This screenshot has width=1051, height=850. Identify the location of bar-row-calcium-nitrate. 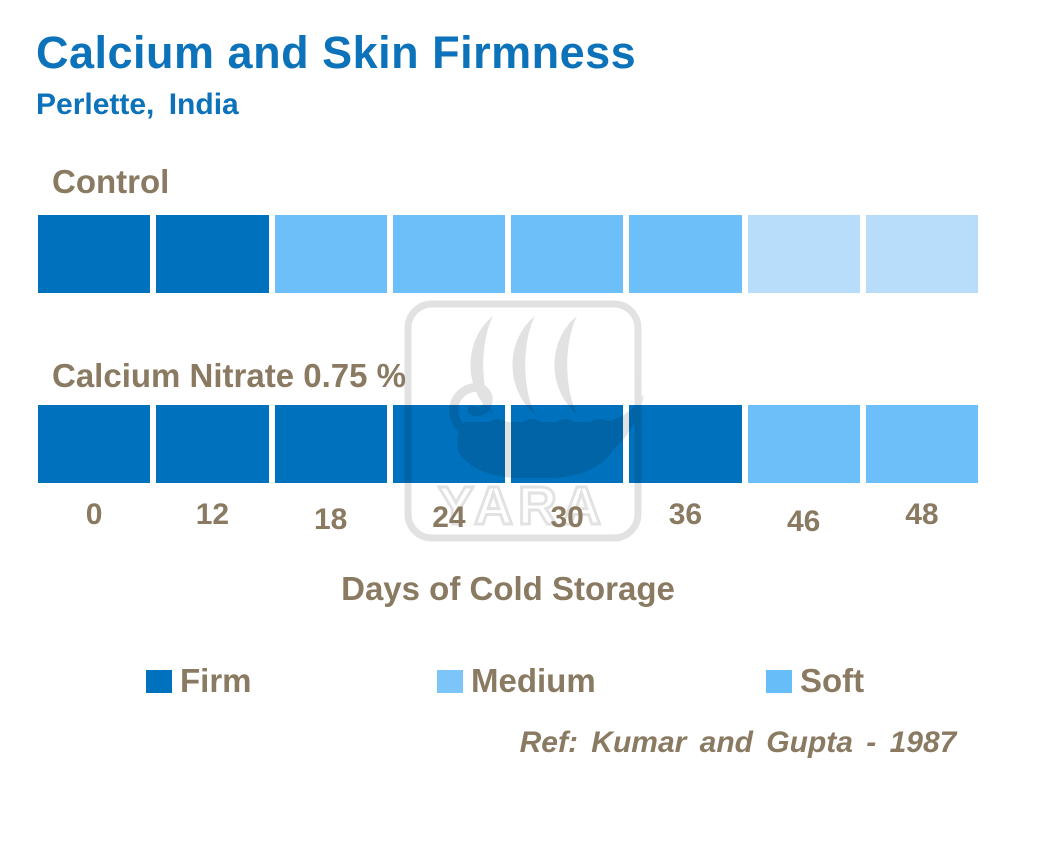
(508, 444).